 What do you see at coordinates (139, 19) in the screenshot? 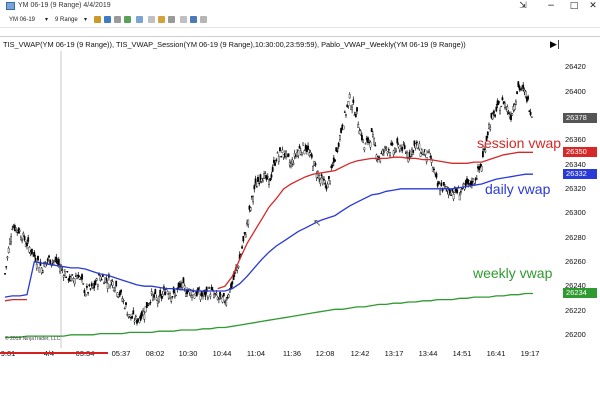
I see `zoom-icon` at bounding box center [139, 19].